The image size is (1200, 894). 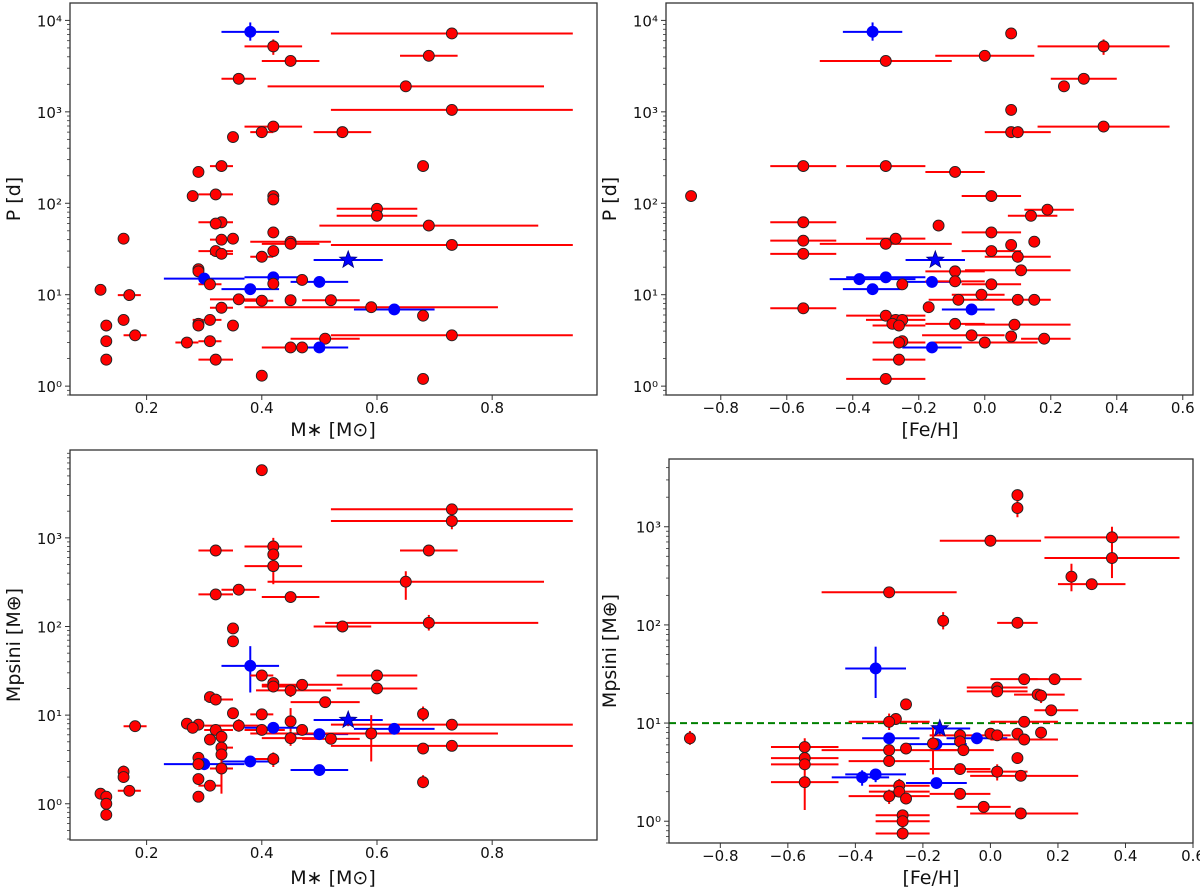 What do you see at coordinates (1051, 408) in the screenshot?
I see `x-tick-label: 0.2` at bounding box center [1051, 408].